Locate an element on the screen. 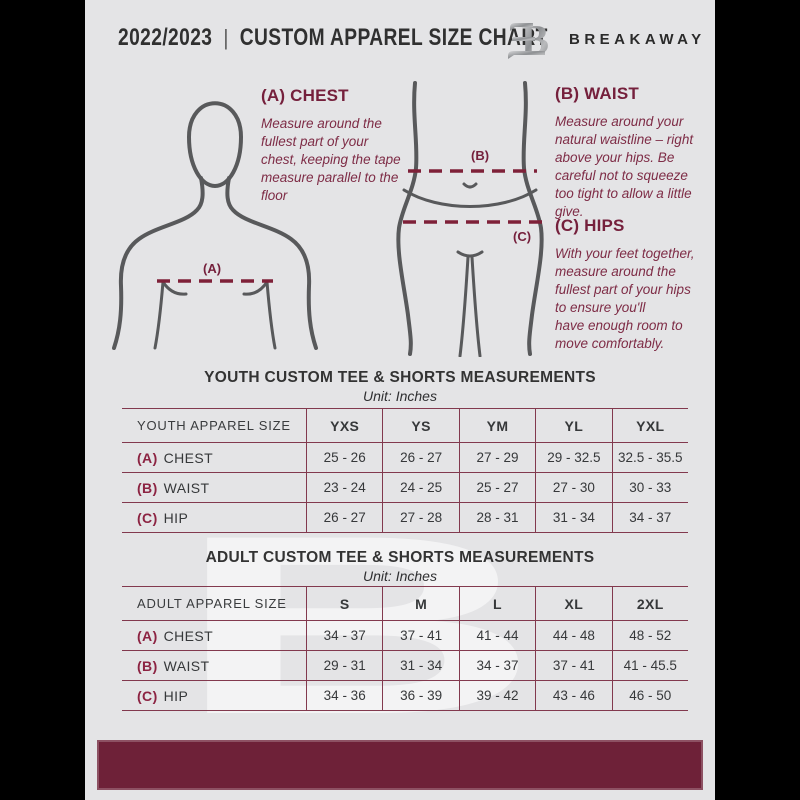 Image resolution: width=800 pixels, height=800 pixels. table-cell: 32.5 - 35.5 is located at coordinates (649, 458).